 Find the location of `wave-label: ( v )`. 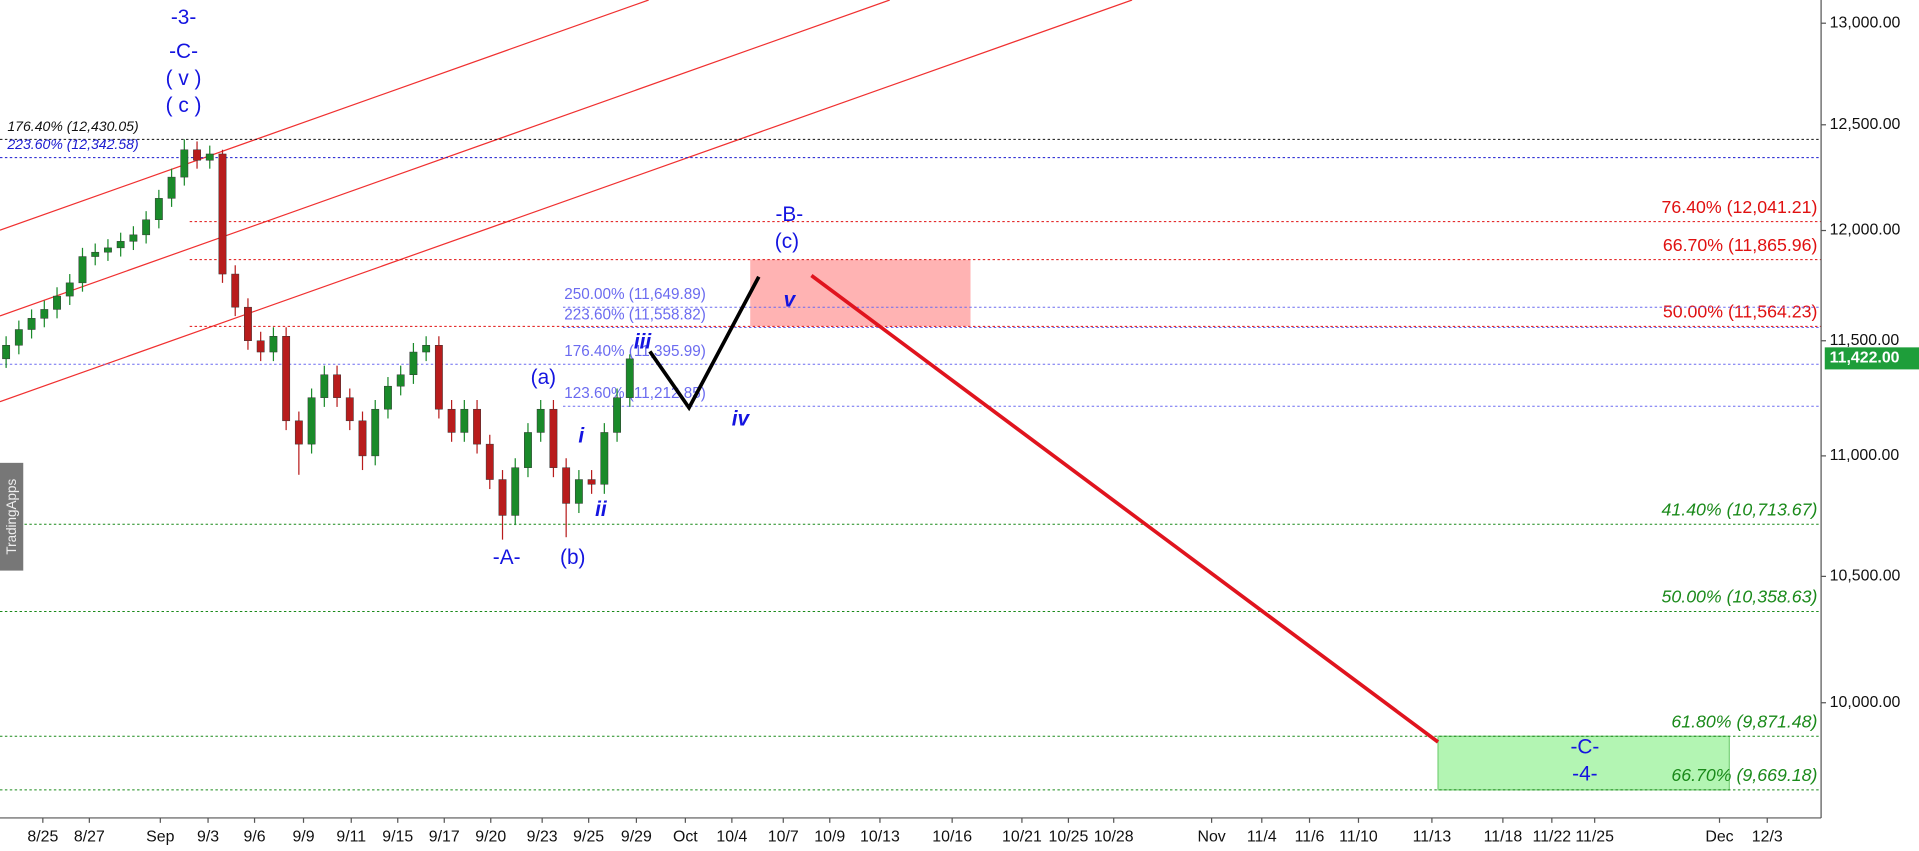

wave-label: ( v ) is located at coordinates (184, 78).